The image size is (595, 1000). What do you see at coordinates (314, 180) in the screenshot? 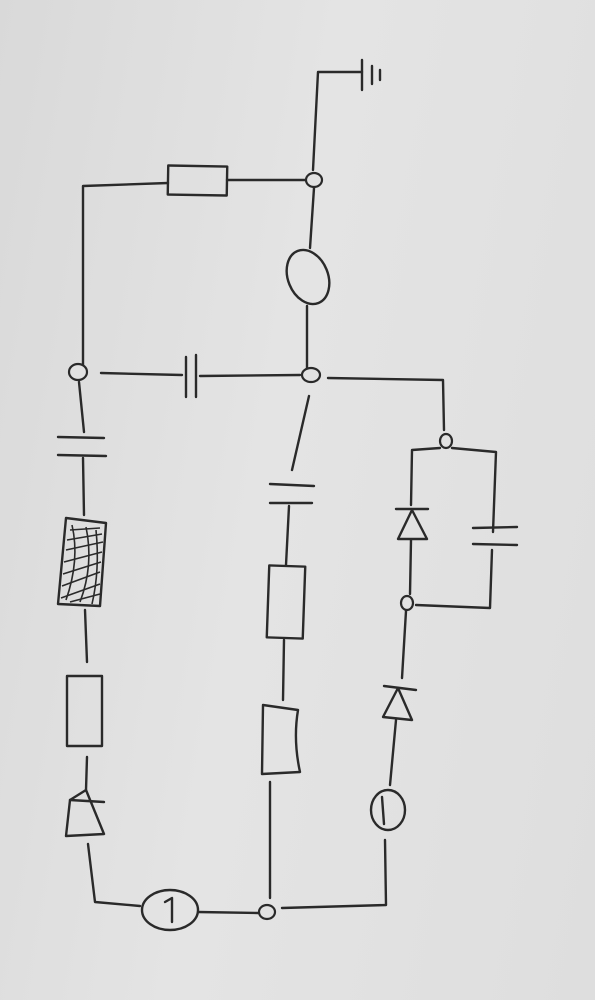
I see `node-top` at bounding box center [314, 180].